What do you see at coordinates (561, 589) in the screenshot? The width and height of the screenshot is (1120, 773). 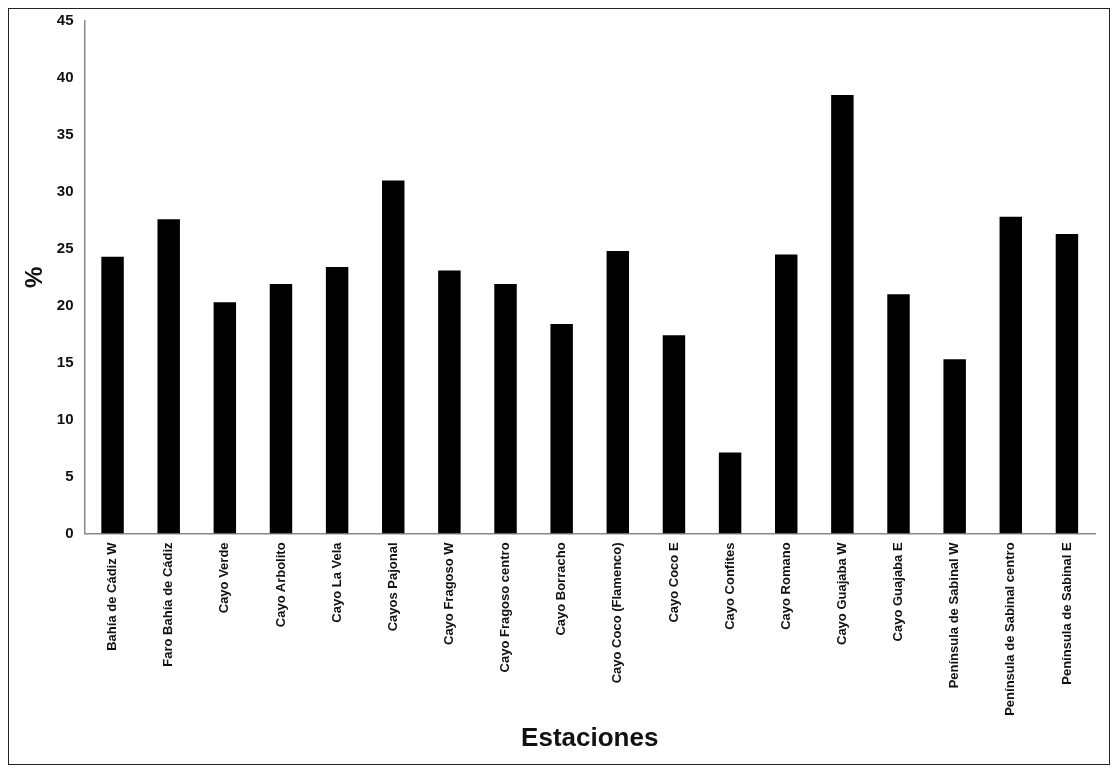 I see `x-tick-label: Cayo Borracho` at bounding box center [561, 589].